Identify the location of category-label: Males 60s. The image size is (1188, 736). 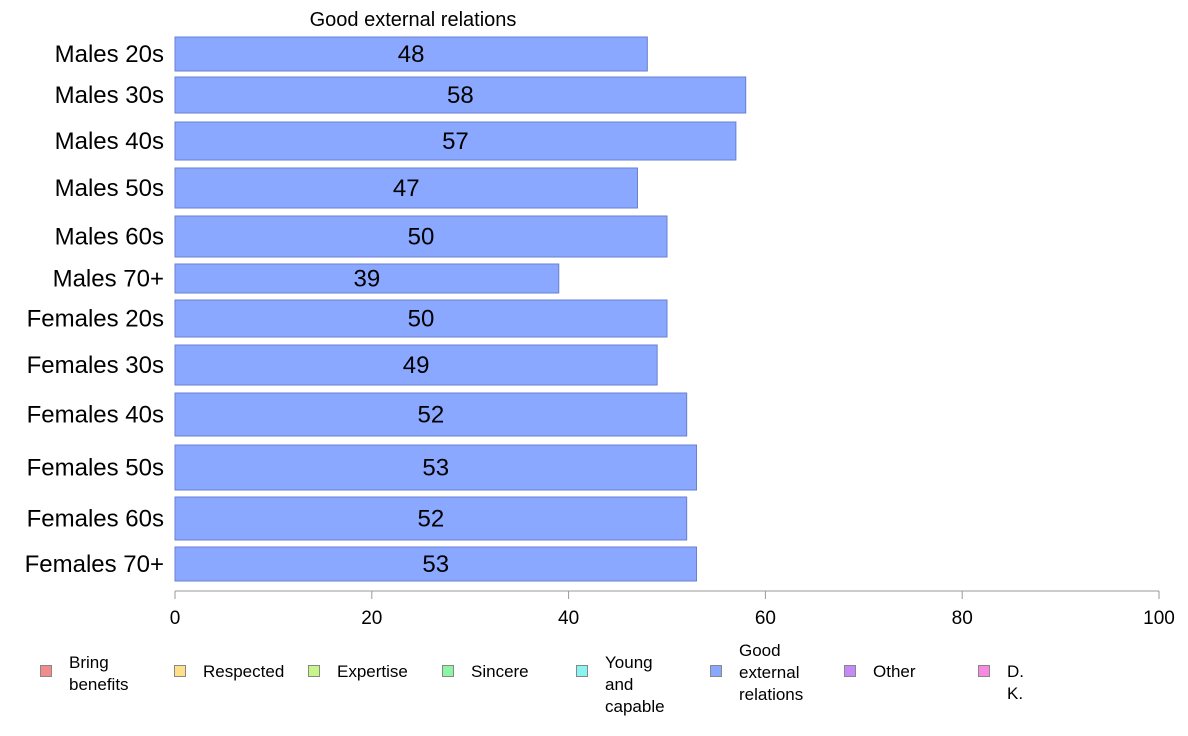
(109, 237).